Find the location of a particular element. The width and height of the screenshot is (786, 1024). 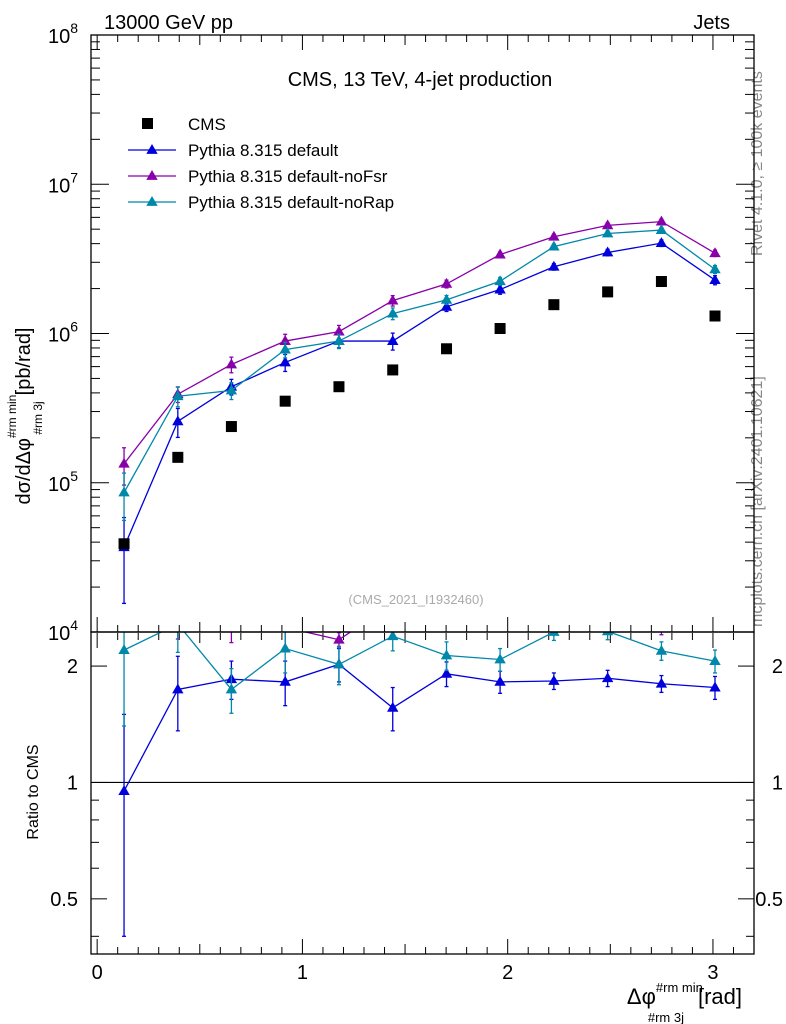

y-label-sup: #rm min is located at coordinates (12, 416).